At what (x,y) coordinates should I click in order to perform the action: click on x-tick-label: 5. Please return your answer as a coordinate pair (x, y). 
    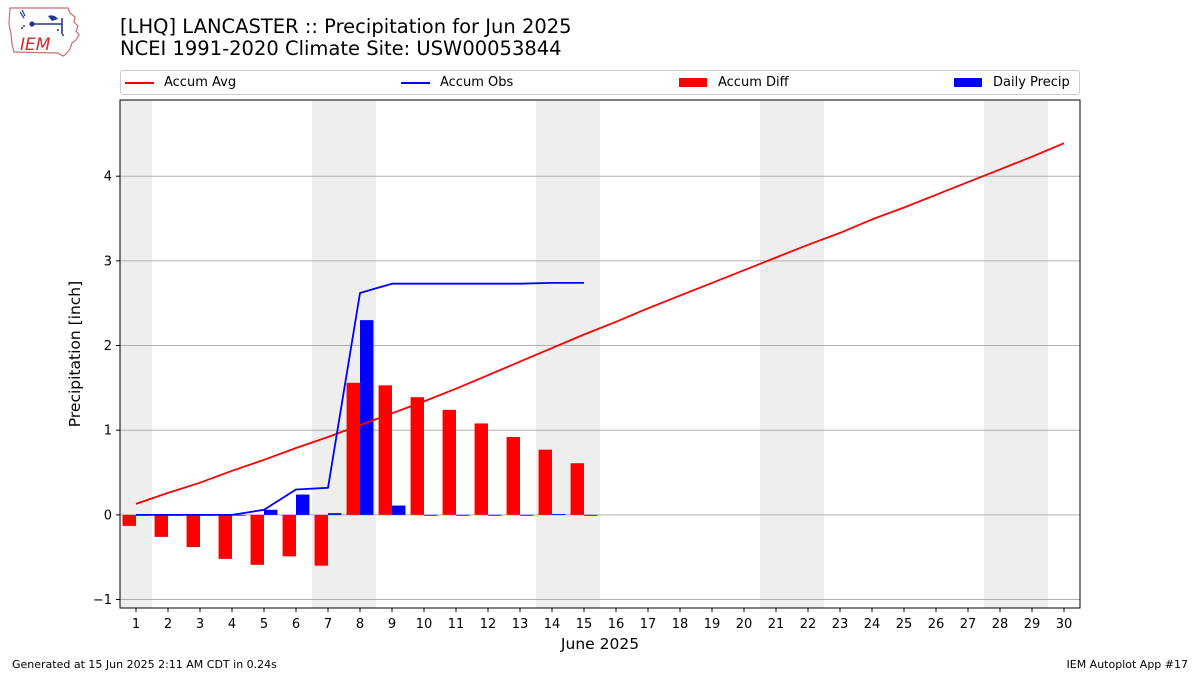
    Looking at the image, I should click on (264, 624).